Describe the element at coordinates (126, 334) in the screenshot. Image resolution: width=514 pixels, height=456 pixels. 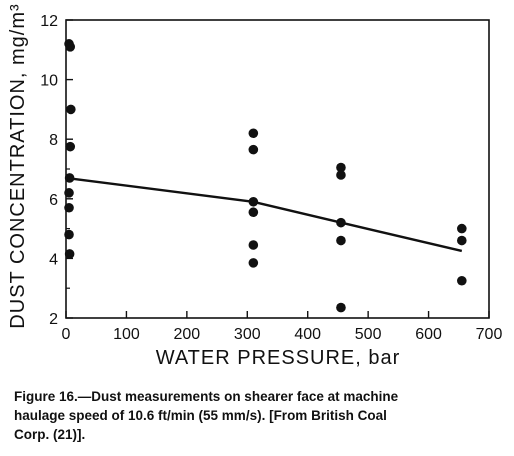
I see `x-tick-label: 100` at that location.